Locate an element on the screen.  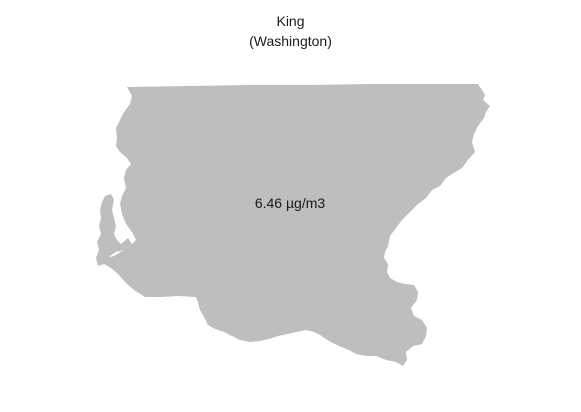
map-title: King is located at coordinates (290, 21).